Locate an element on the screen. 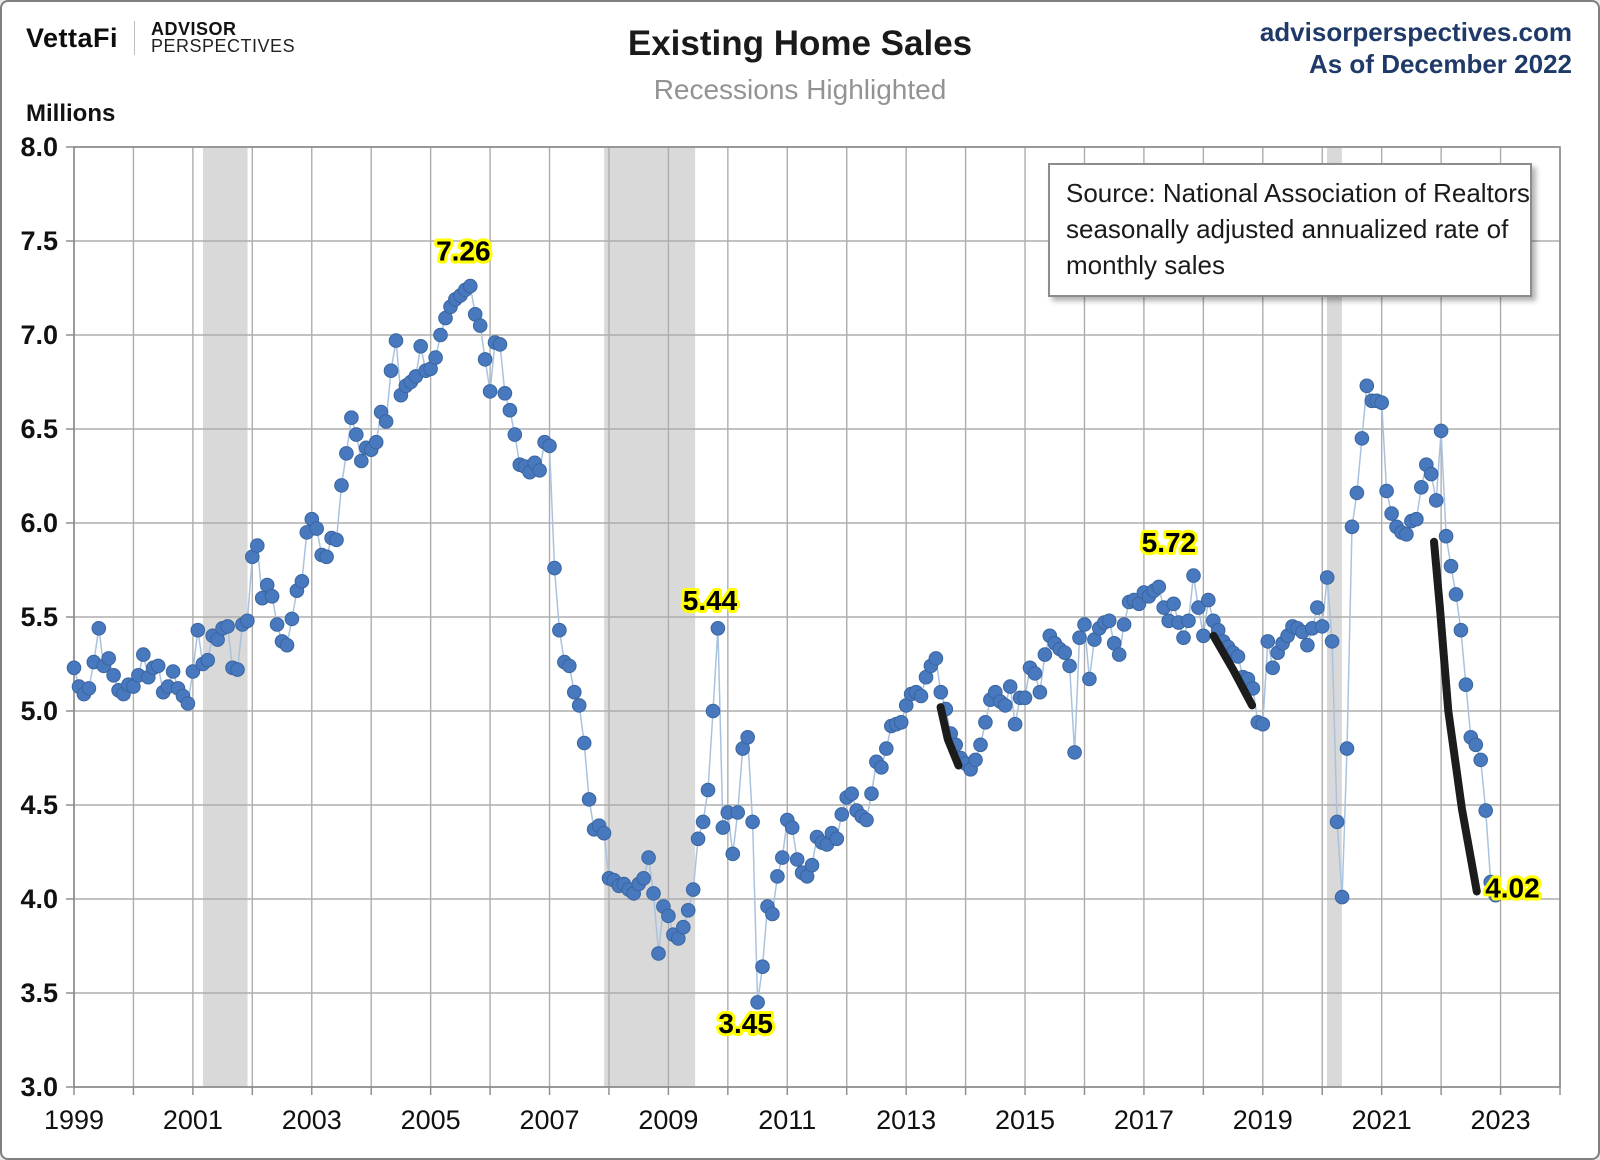 This screenshot has height=1160, width=1600. brand-lockup: VettaFi ADVISOR PERSPECTIVES is located at coordinates (160, 38).